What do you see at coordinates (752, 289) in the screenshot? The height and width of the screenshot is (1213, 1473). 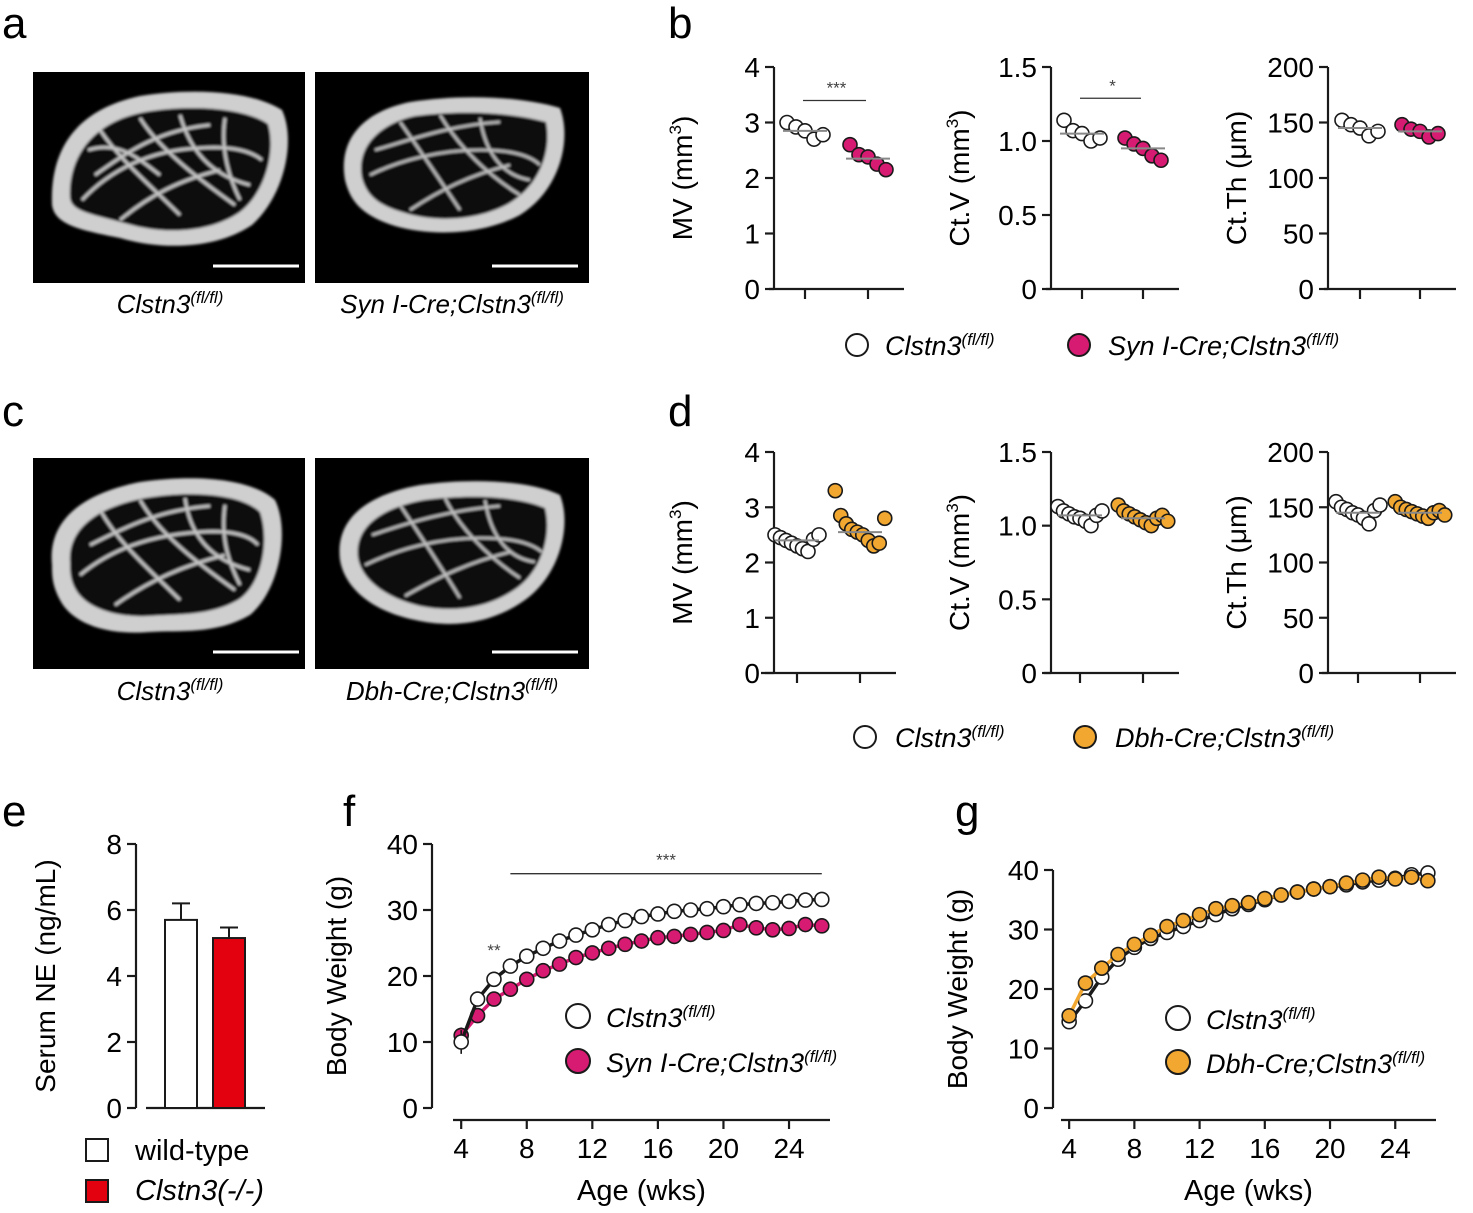 I see `y-tick-label-b1-0: 0` at bounding box center [752, 289].